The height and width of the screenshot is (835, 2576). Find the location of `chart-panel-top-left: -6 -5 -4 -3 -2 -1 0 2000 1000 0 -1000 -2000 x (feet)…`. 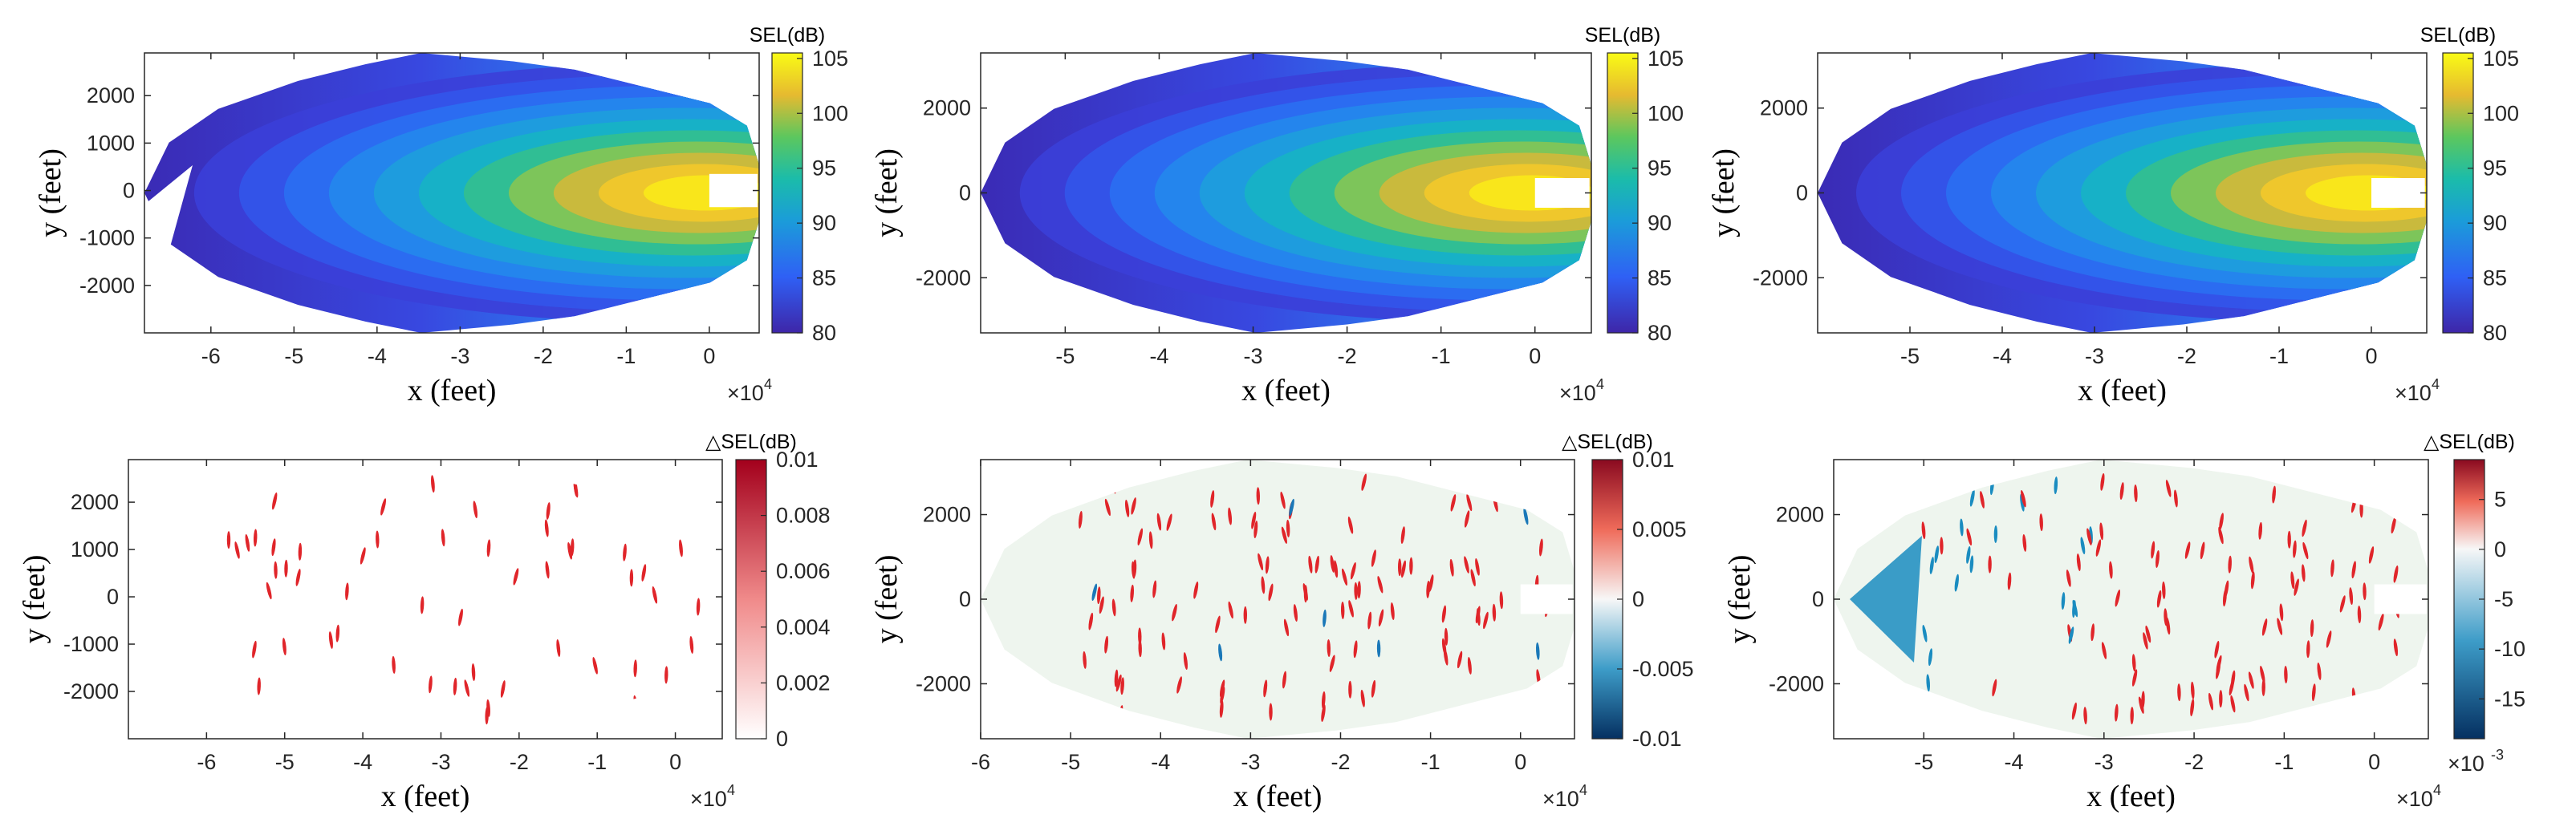

chart-panel-top-left: -6 -5 -4 -3 -2 -1 0 2000 1000 0 -1000 -2000 x (feet)… is located at coordinates (441, 215).